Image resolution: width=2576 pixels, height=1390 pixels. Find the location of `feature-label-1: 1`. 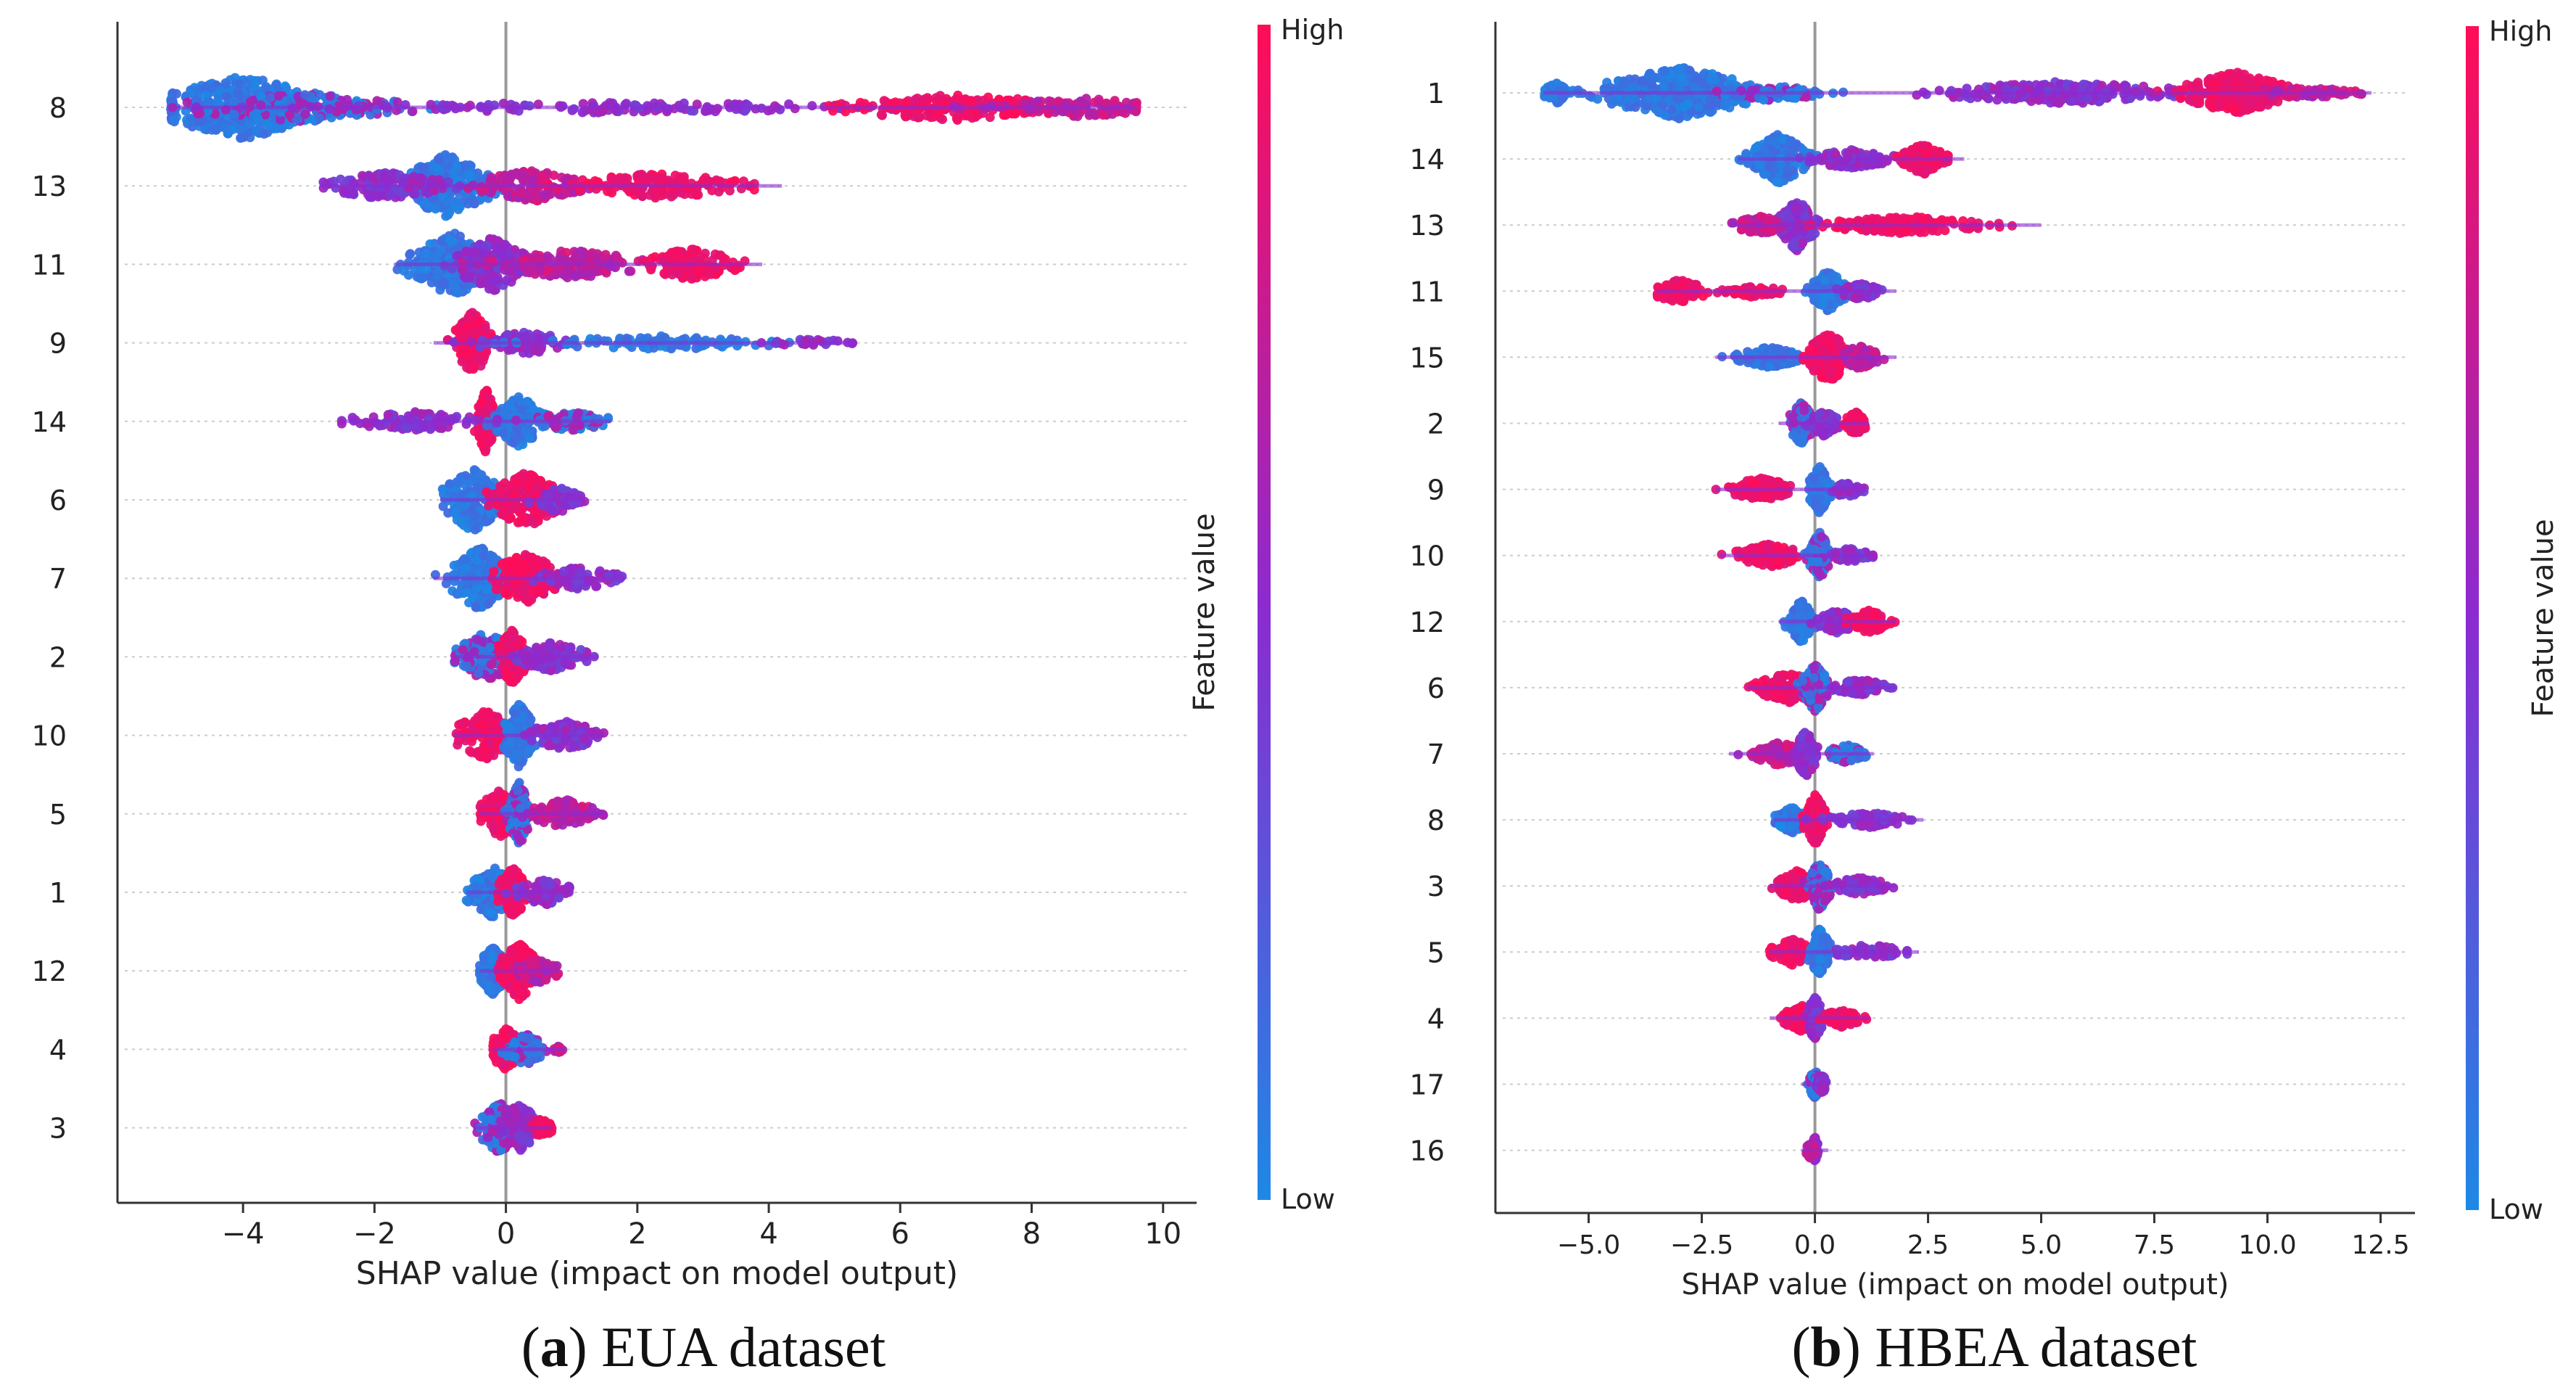

feature-label-1: 1 is located at coordinates (58, 893).